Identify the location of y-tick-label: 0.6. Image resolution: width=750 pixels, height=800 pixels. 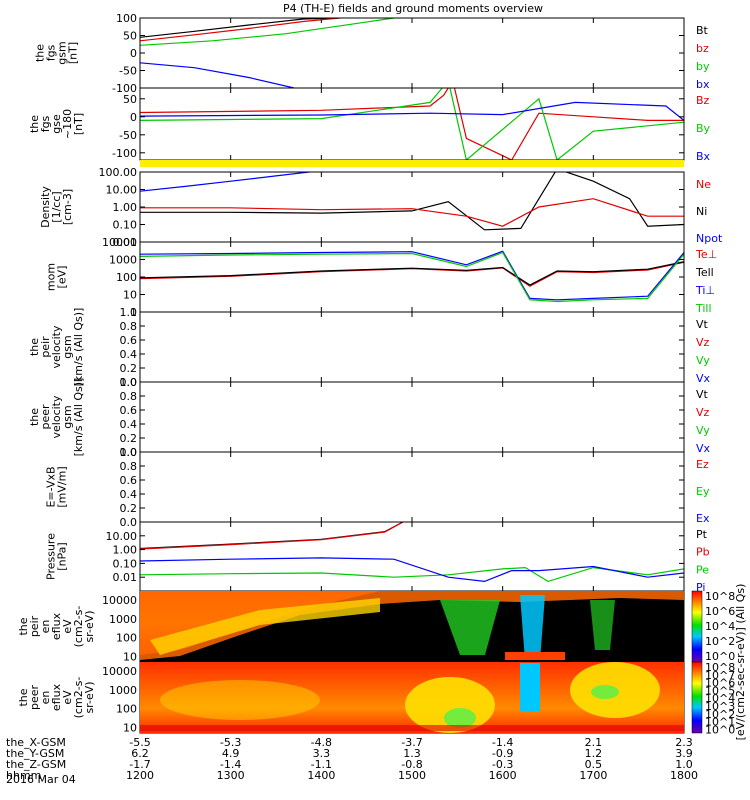
(129, 340).